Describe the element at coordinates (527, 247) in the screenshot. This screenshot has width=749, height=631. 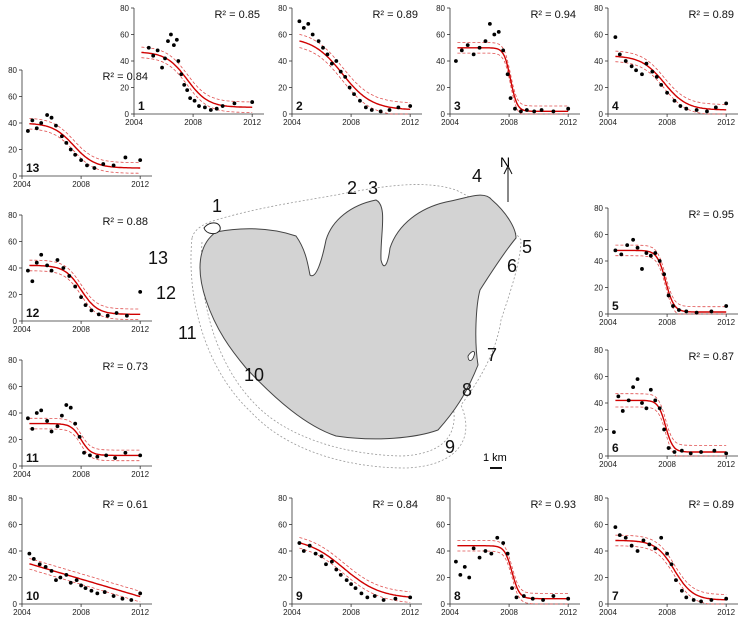
I see `site-label-5: 5` at that location.